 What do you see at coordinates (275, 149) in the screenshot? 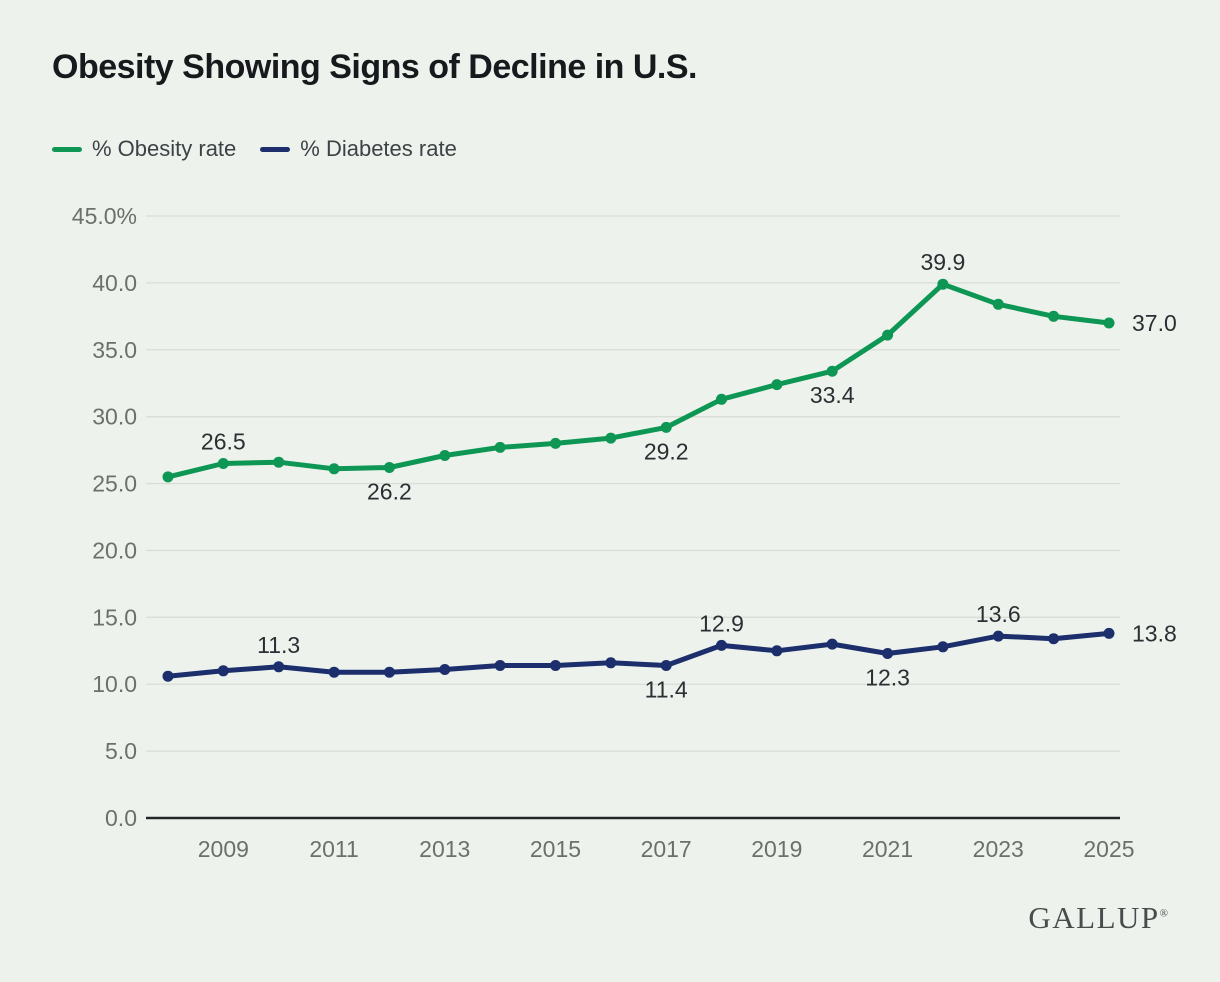
I see `diabetes-line-swatch-icon` at bounding box center [275, 149].